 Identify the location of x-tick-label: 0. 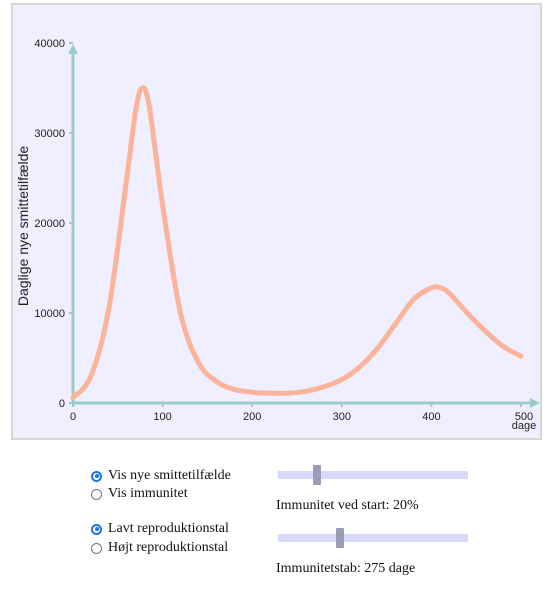
(73, 417).